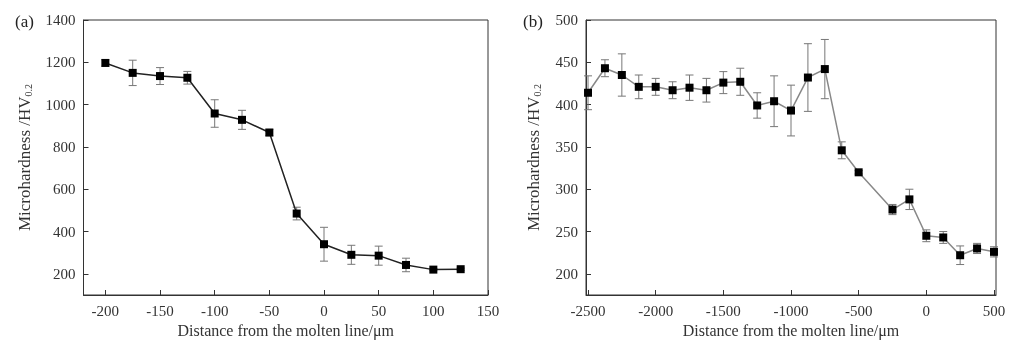 Image resolution: width=1032 pixels, height=361 pixels. What do you see at coordinates (858, 310) in the screenshot?
I see `x-tick-label: -500` at bounding box center [858, 310].